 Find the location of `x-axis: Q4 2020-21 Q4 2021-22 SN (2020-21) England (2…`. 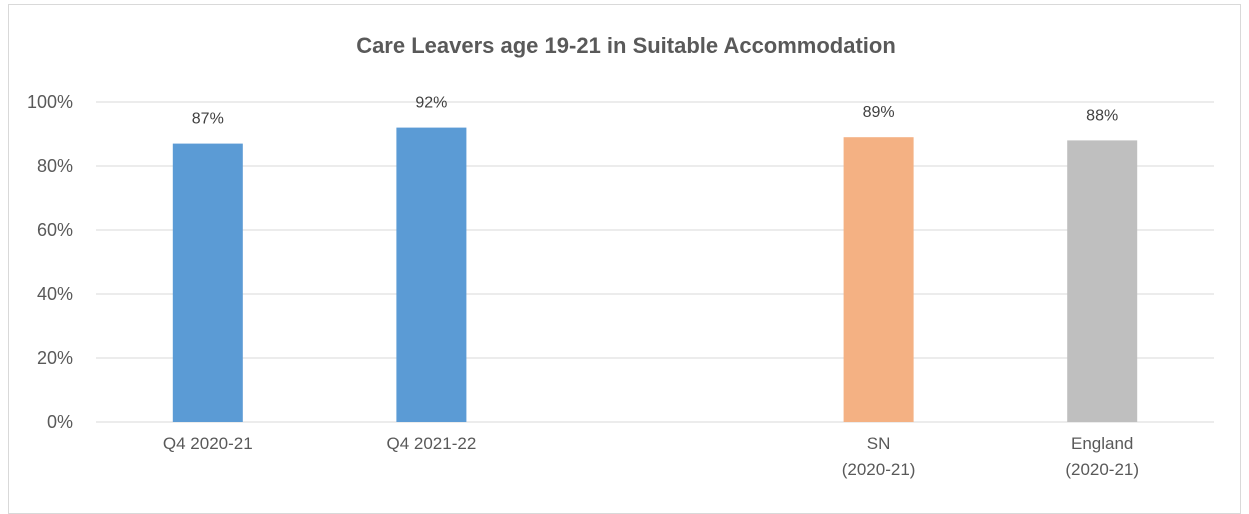

x-axis: Q4 2020-21 Q4 2021-22 SN (2020-21) England (2… is located at coordinates (651, 456).